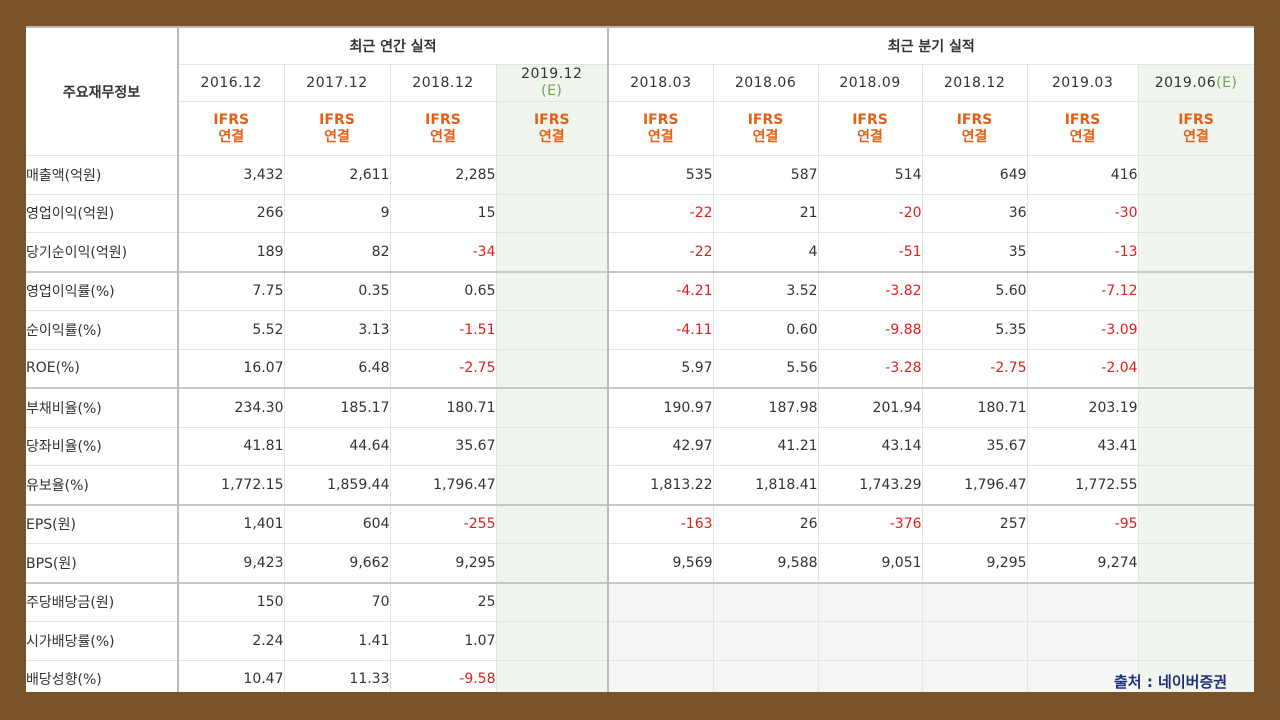  What do you see at coordinates (870, 175) in the screenshot?
I see `table-cell: 514` at bounding box center [870, 175].